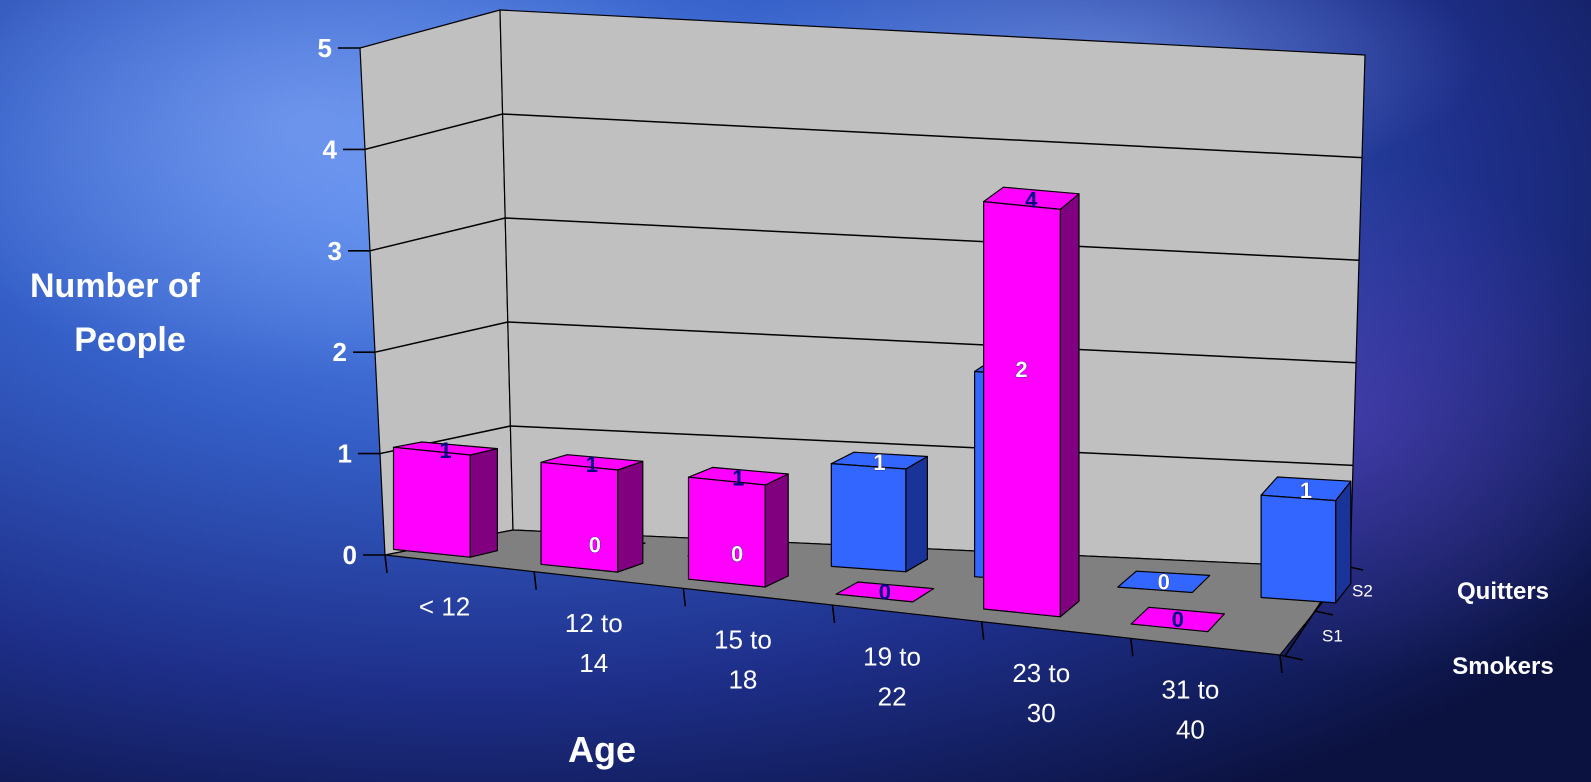 The height and width of the screenshot is (782, 1591). What do you see at coordinates (602, 749) in the screenshot?
I see `x-axis-title: Age` at bounding box center [602, 749].